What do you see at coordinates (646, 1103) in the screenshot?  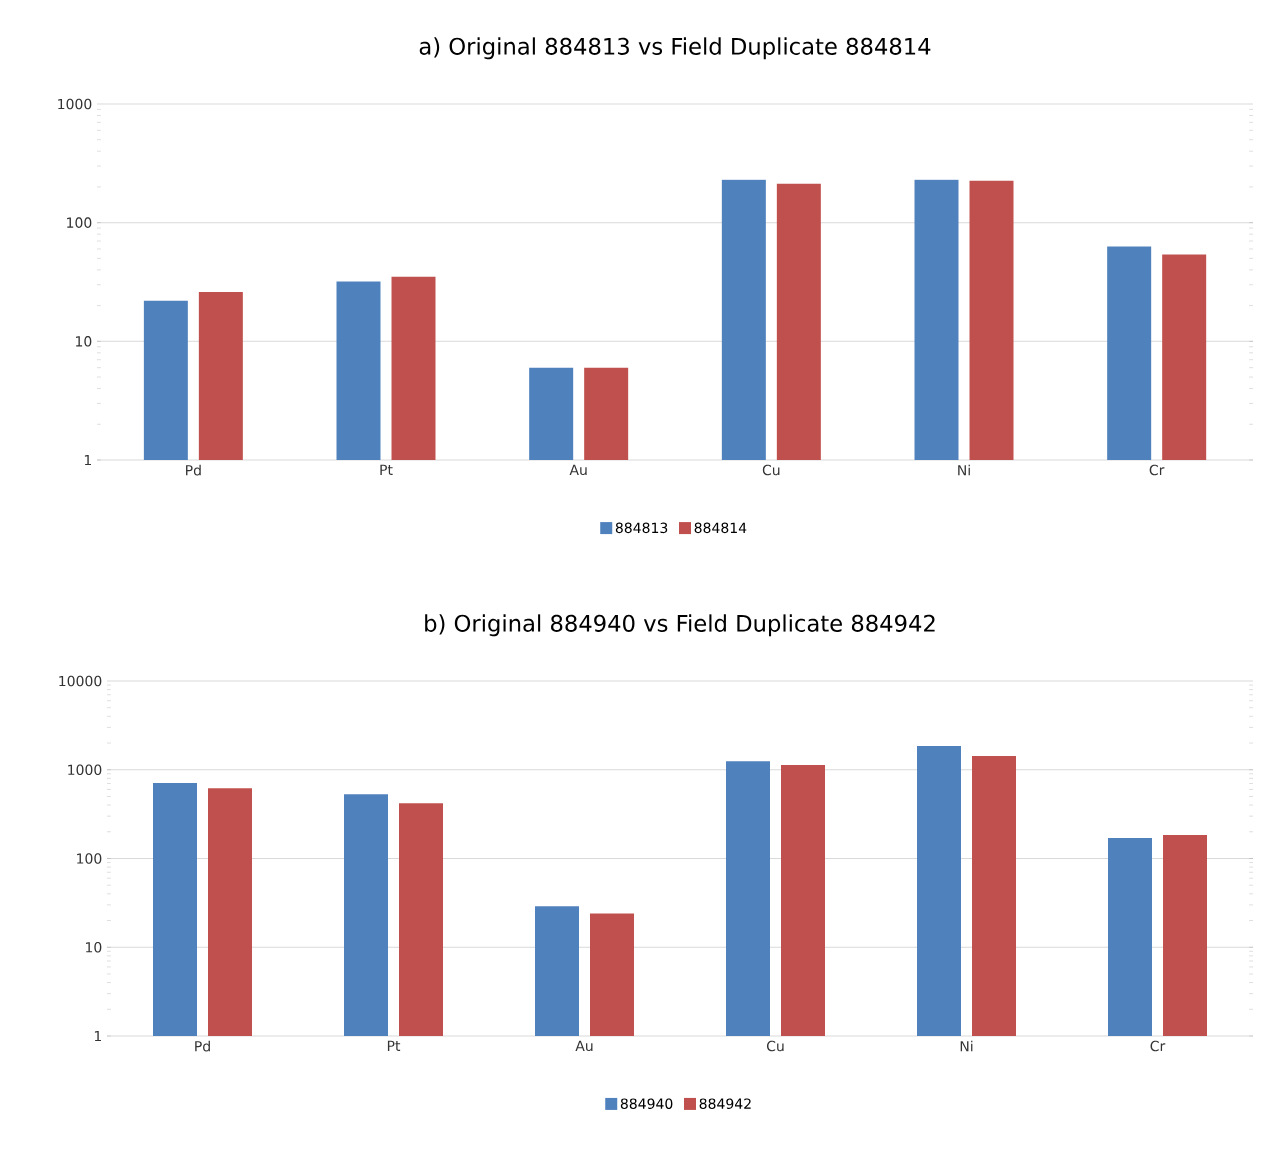 I see `legend-label: 884940` at bounding box center [646, 1103].